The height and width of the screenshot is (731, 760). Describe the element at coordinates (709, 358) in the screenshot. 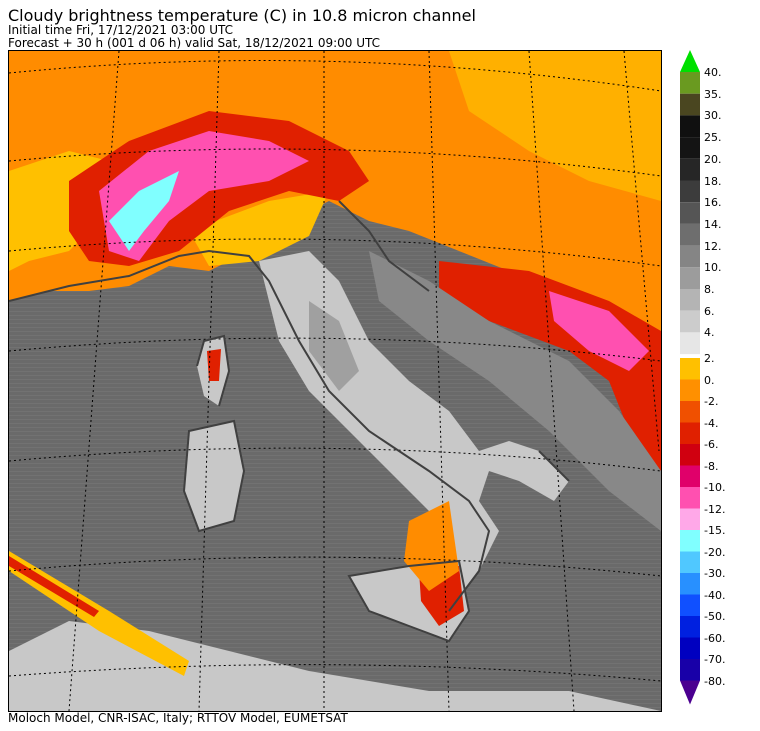

I see `colorbar-tick-label: 2.` at that location.